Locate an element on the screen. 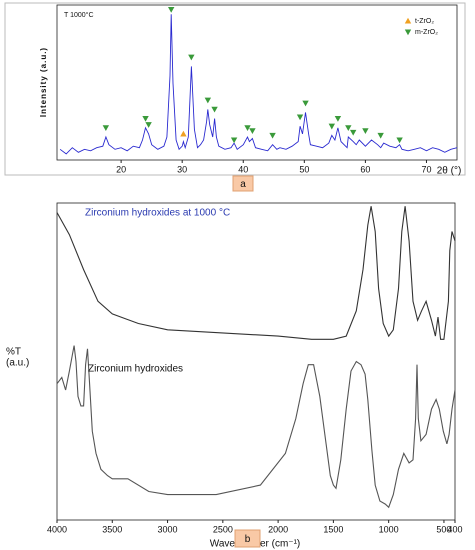 Image resolution: width=475 pixels, height=550 pixels. x-tick-label: 70 is located at coordinates (426, 169).